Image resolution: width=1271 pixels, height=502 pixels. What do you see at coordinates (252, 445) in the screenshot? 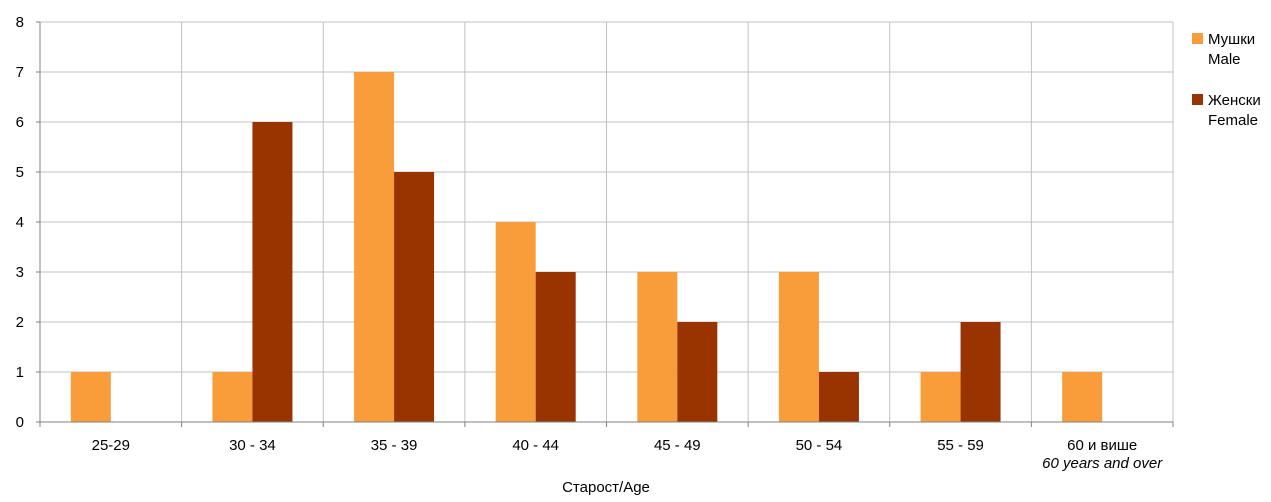
I see `x-tick-label: 30 - 34` at bounding box center [252, 445].